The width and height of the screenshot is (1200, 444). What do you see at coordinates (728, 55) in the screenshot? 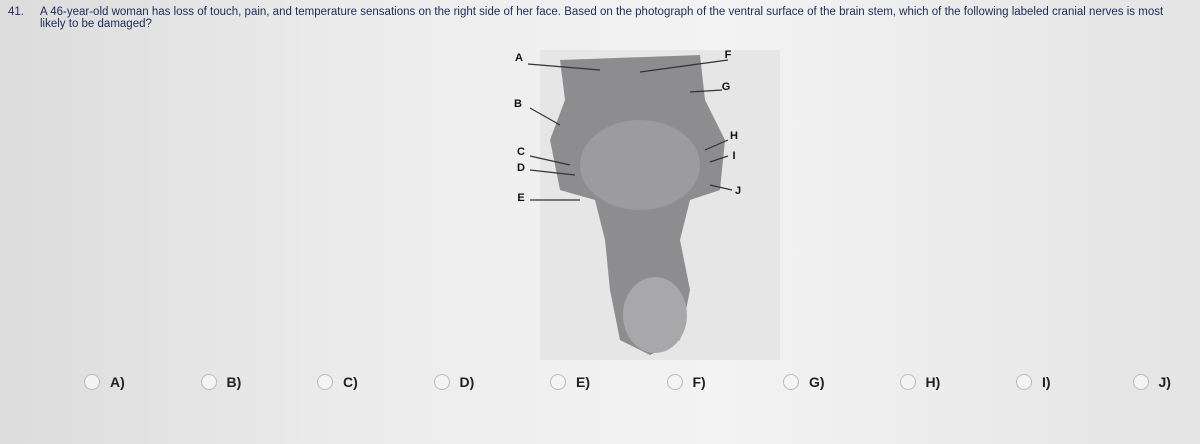
I see `figure-label: F` at bounding box center [728, 55].